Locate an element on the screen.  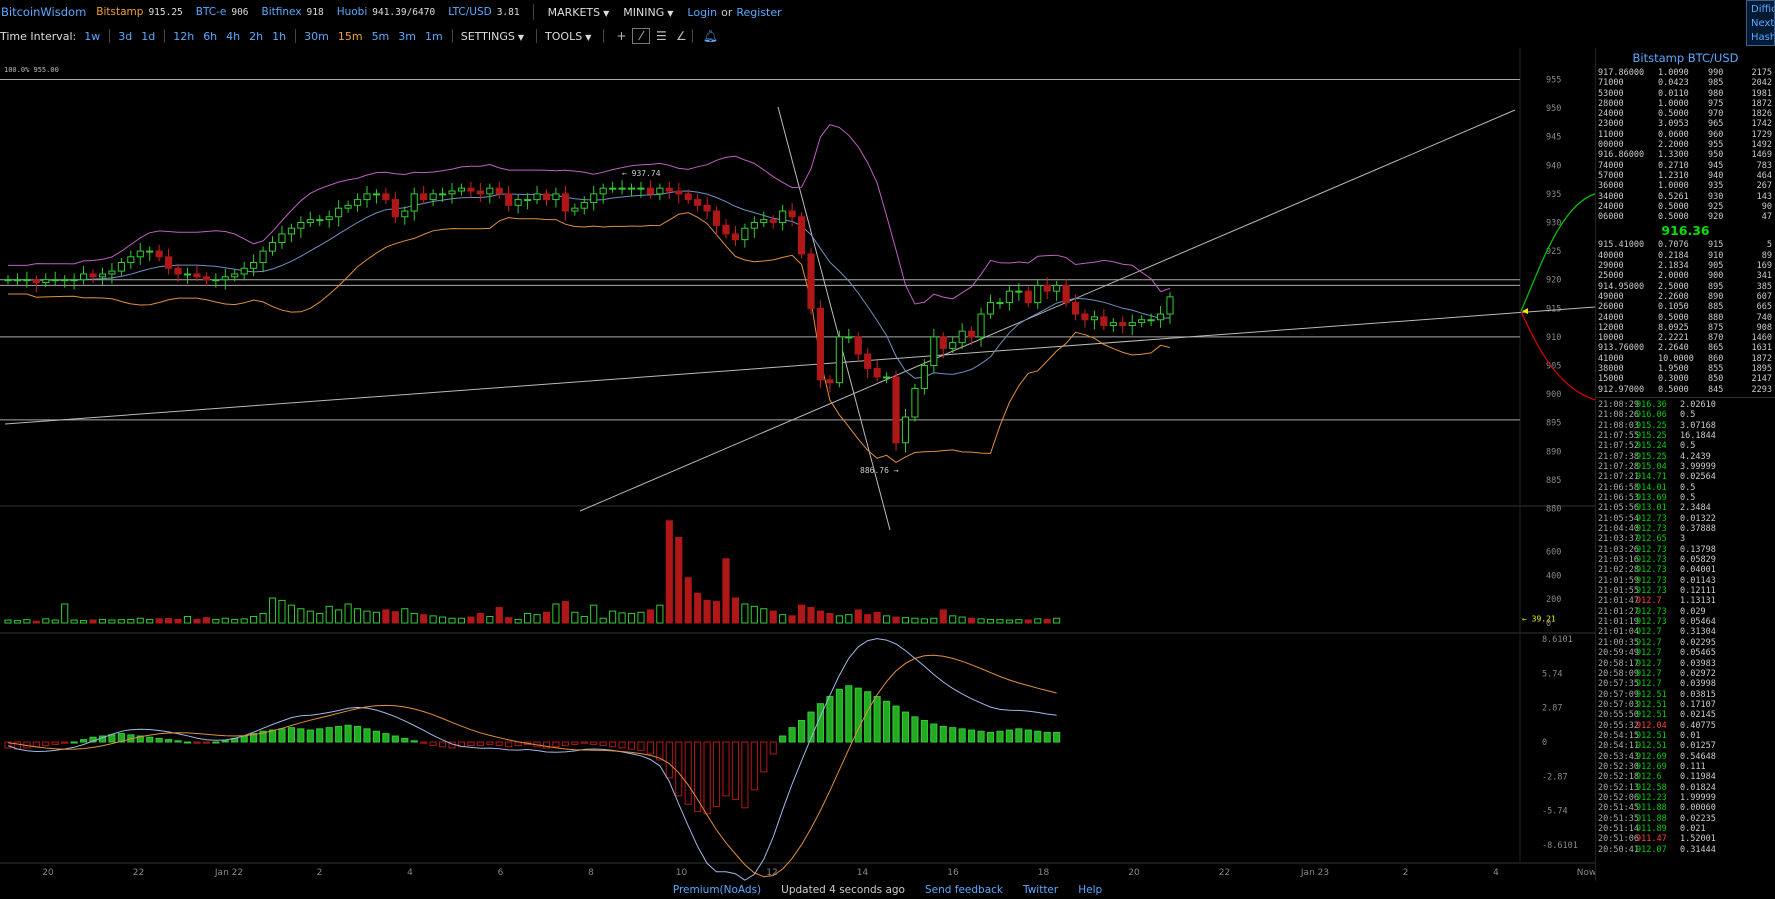
ticker-bitfinex: Bitfinex 918 is located at coordinates (293, 12).